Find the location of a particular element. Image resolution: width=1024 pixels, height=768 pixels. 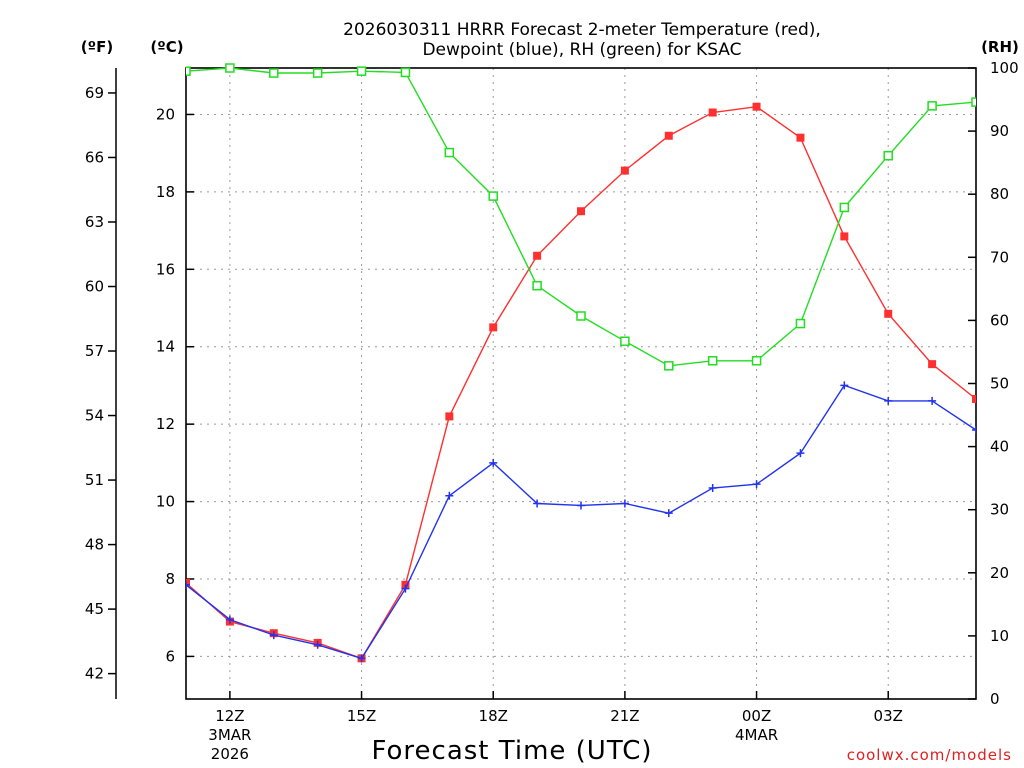

celsius-tick-label: 14 is located at coordinates (165, 347).